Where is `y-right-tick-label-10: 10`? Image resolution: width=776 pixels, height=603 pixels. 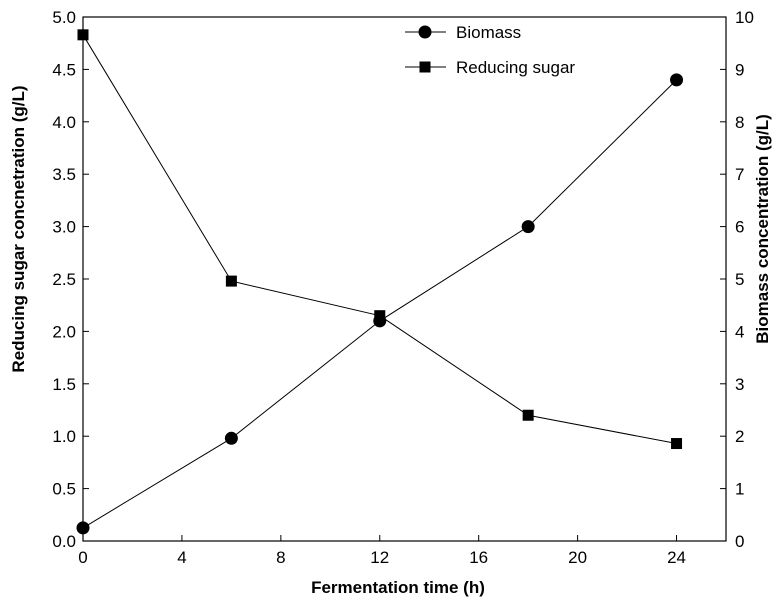 y-right-tick-label-10: 10 is located at coordinates (744, 17).